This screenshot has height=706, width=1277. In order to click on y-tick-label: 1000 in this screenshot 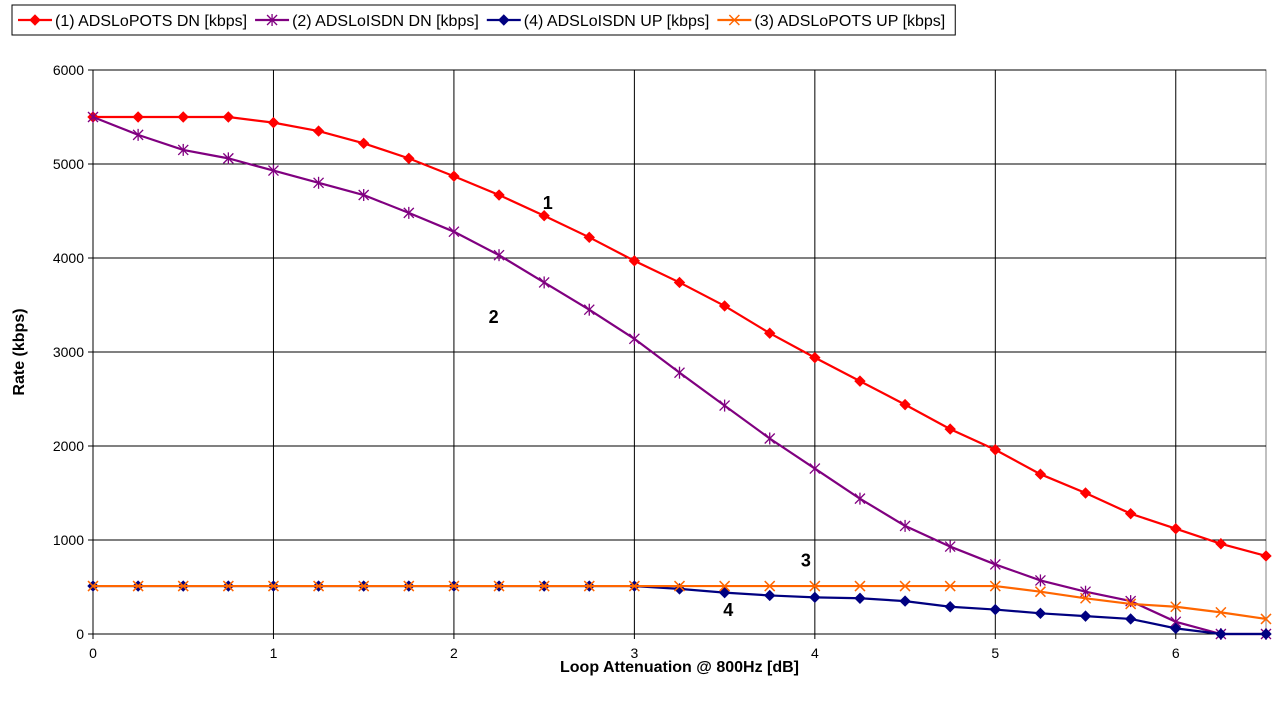, I will do `click(68, 540)`.